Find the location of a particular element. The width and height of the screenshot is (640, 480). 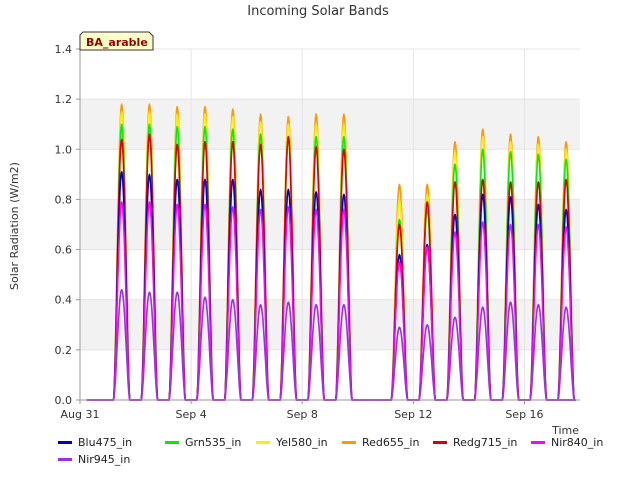

site-annotation-text: BA_arable is located at coordinates (117, 42).